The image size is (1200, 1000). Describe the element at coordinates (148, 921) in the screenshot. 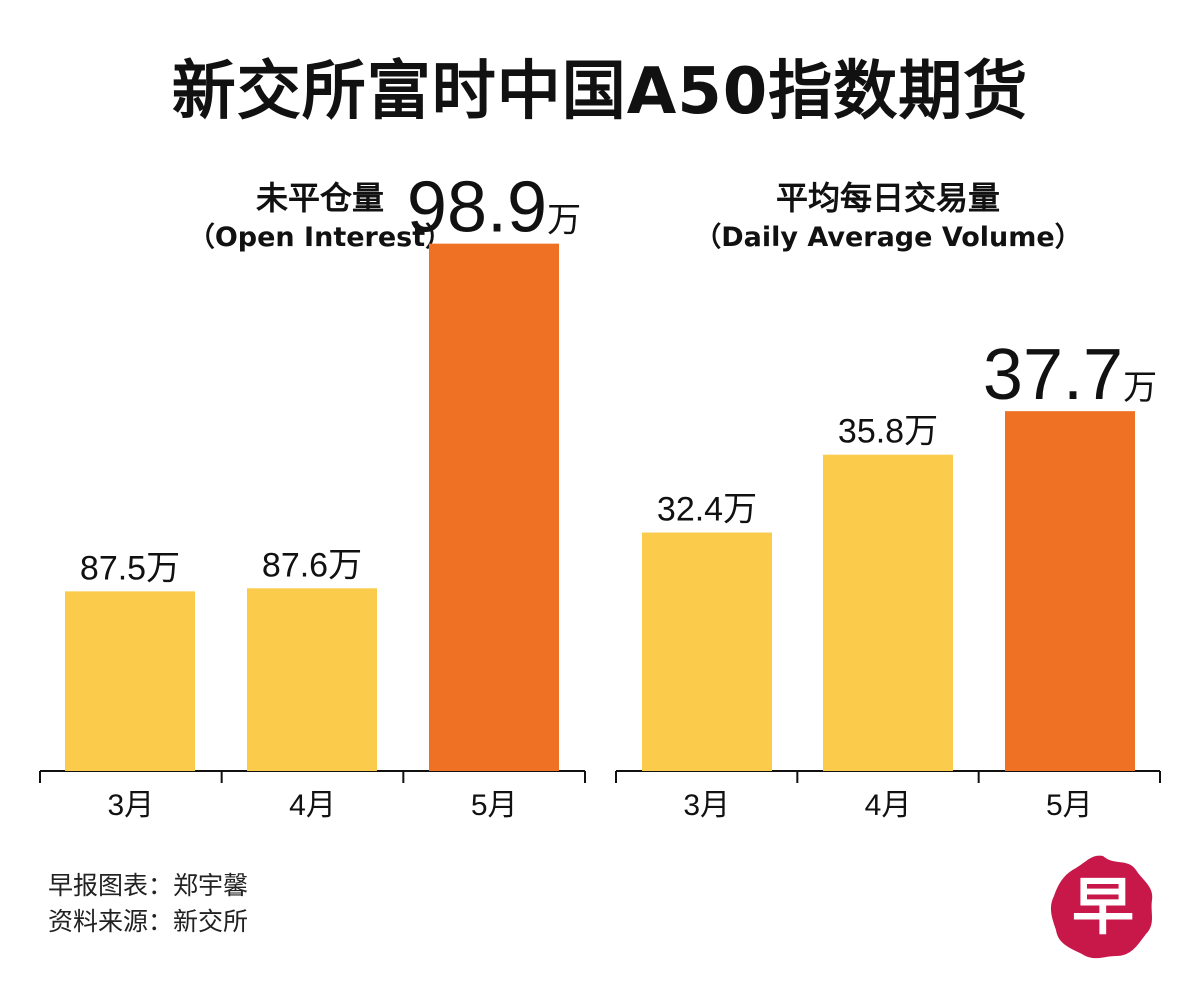

I see `footer-source: 资料来源：新交所` at that location.